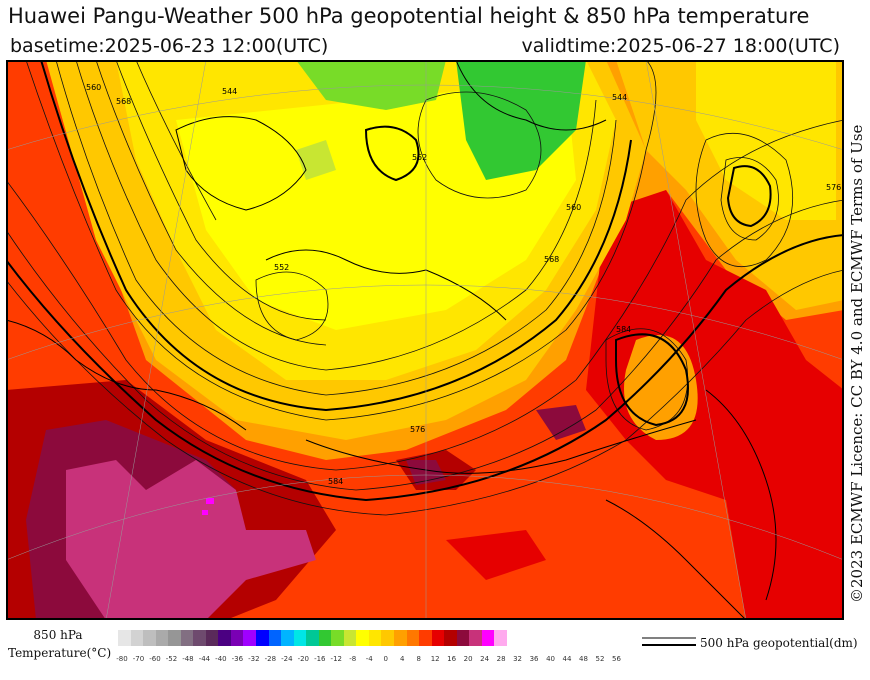  I want to click on colorbar-tick-label: -4, so click(369, 659).